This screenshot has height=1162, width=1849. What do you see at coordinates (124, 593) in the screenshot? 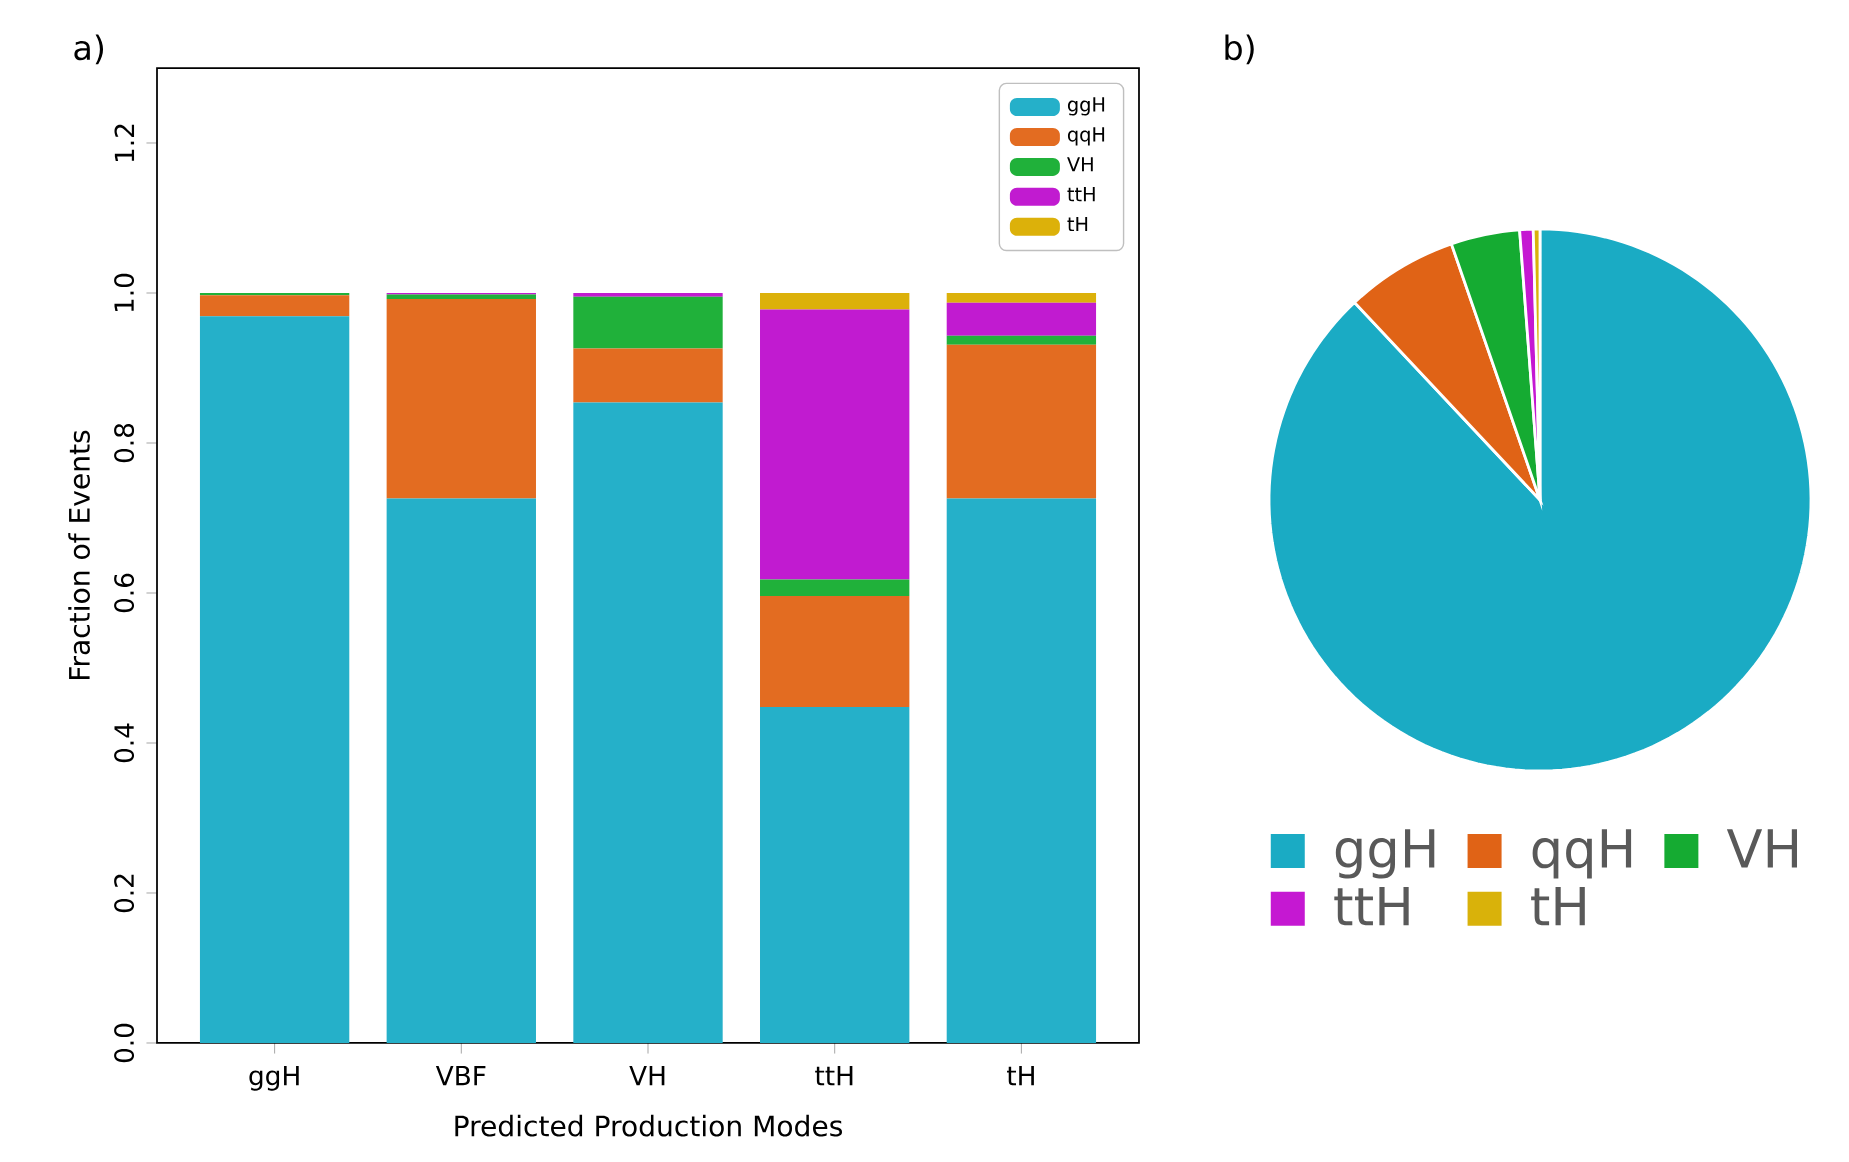
I see `y-tick-label: 0.6` at bounding box center [124, 593].